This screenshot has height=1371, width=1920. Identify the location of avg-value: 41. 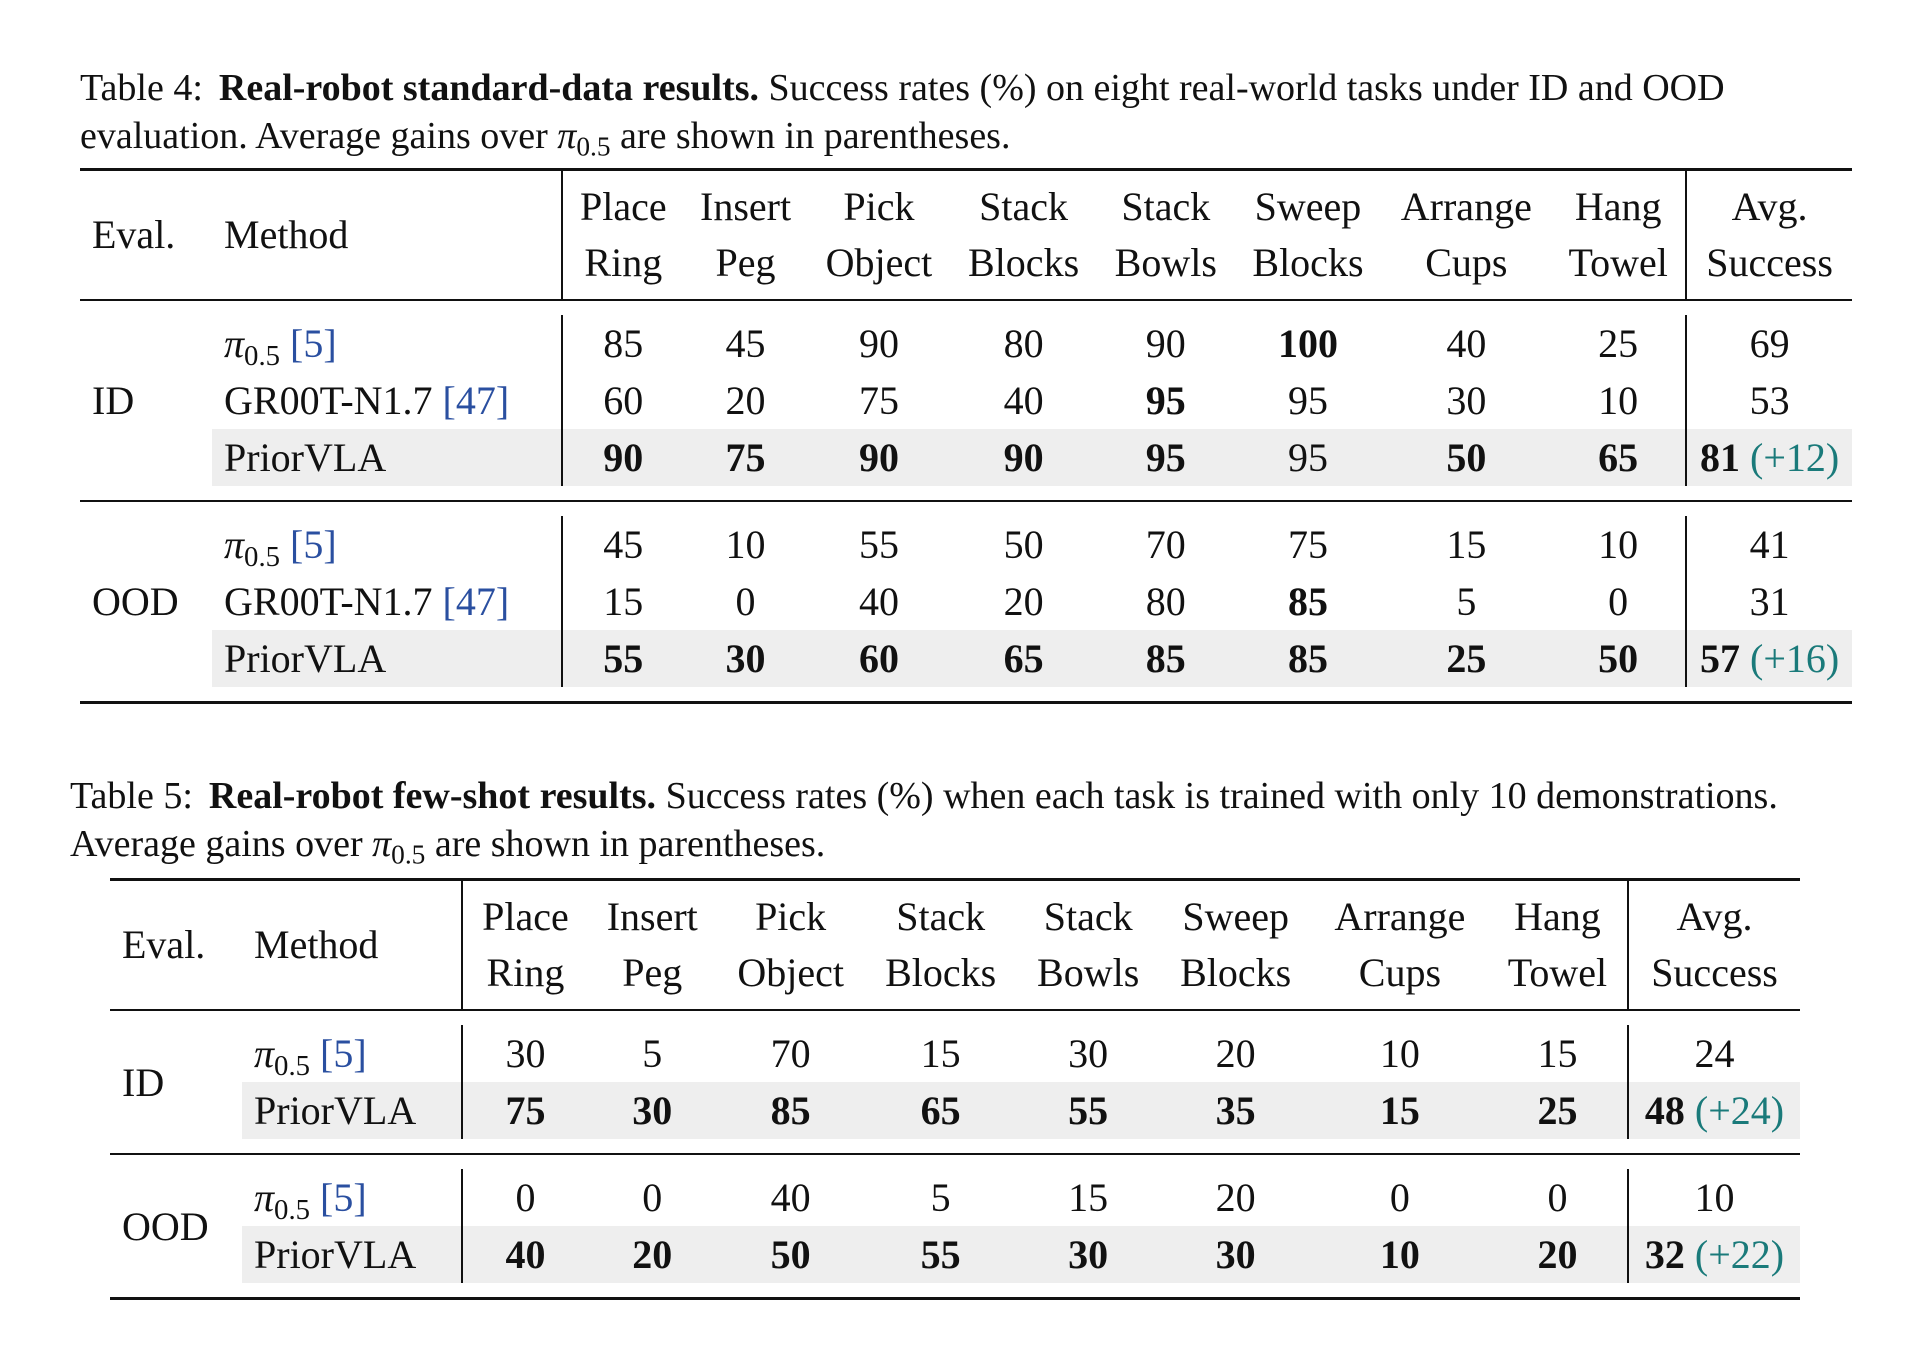
(1769, 544).